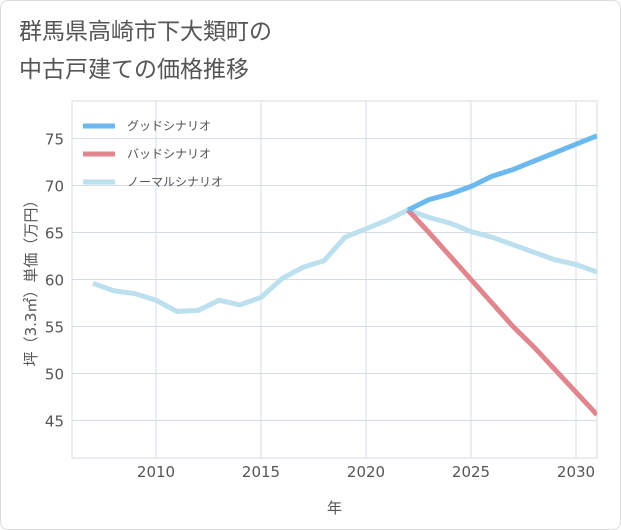 The height and width of the screenshot is (530, 621). What do you see at coordinates (175, 182) in the screenshot?
I see `legend-label: ノーマルシナリオ` at bounding box center [175, 182].